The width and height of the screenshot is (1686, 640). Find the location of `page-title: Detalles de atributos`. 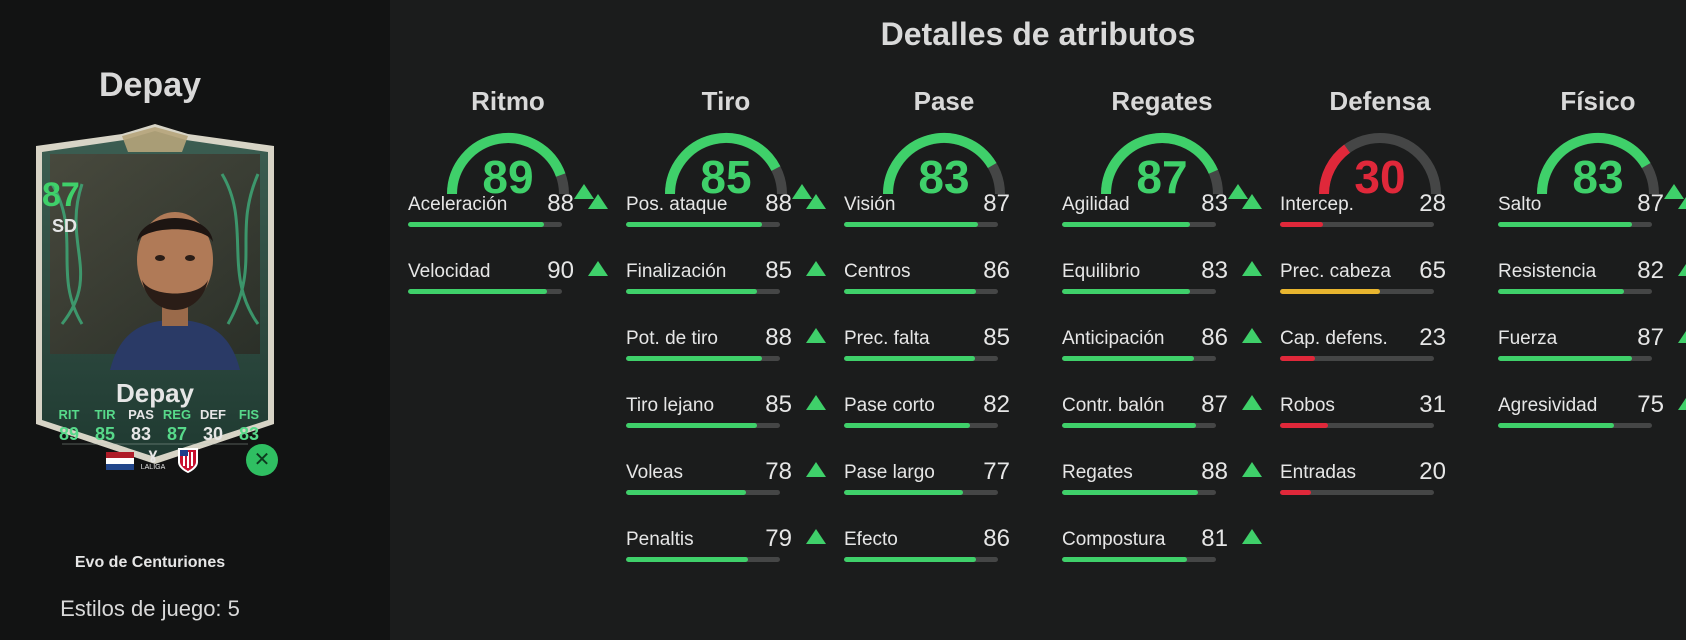

page-title: Detalles de atributos is located at coordinates (1038, 34).